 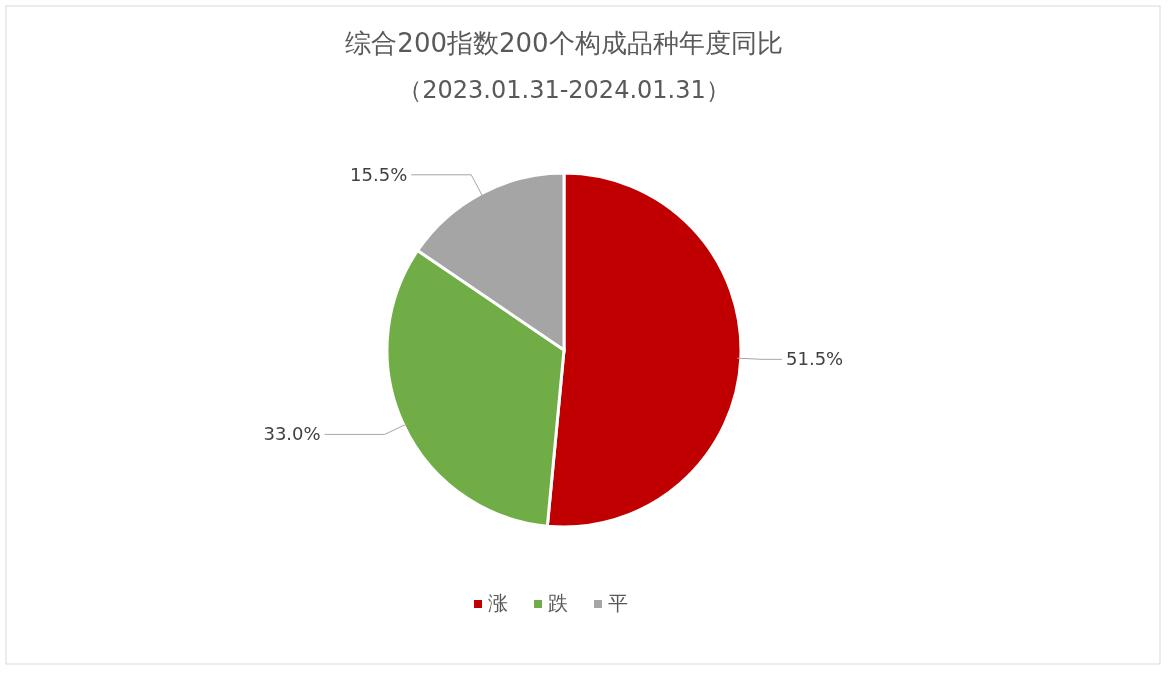 I want to click on chart-title: 综合200指数200个构成品种年度同比, so click(x=564, y=43).